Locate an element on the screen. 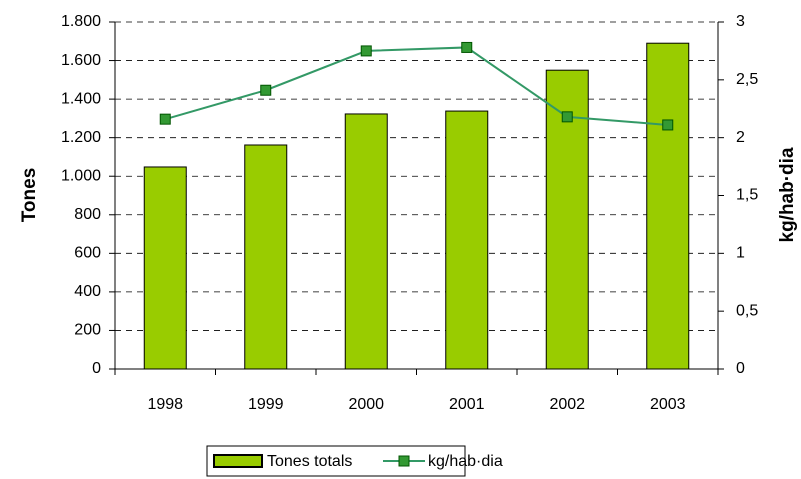  y-tick-label: 600 is located at coordinates (87, 253).